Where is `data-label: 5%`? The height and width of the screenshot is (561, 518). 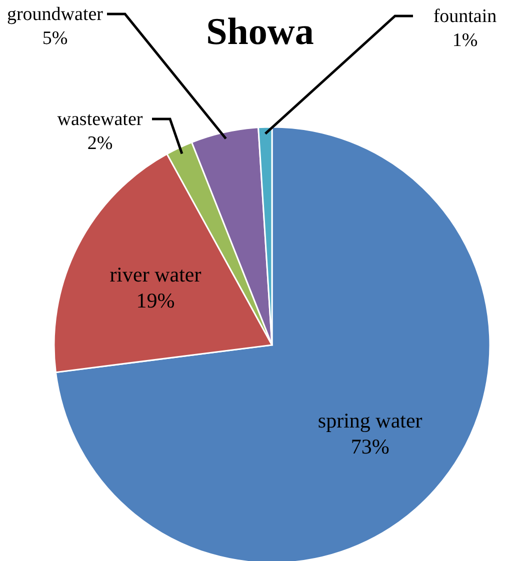
data-label: 5% is located at coordinates (55, 38).